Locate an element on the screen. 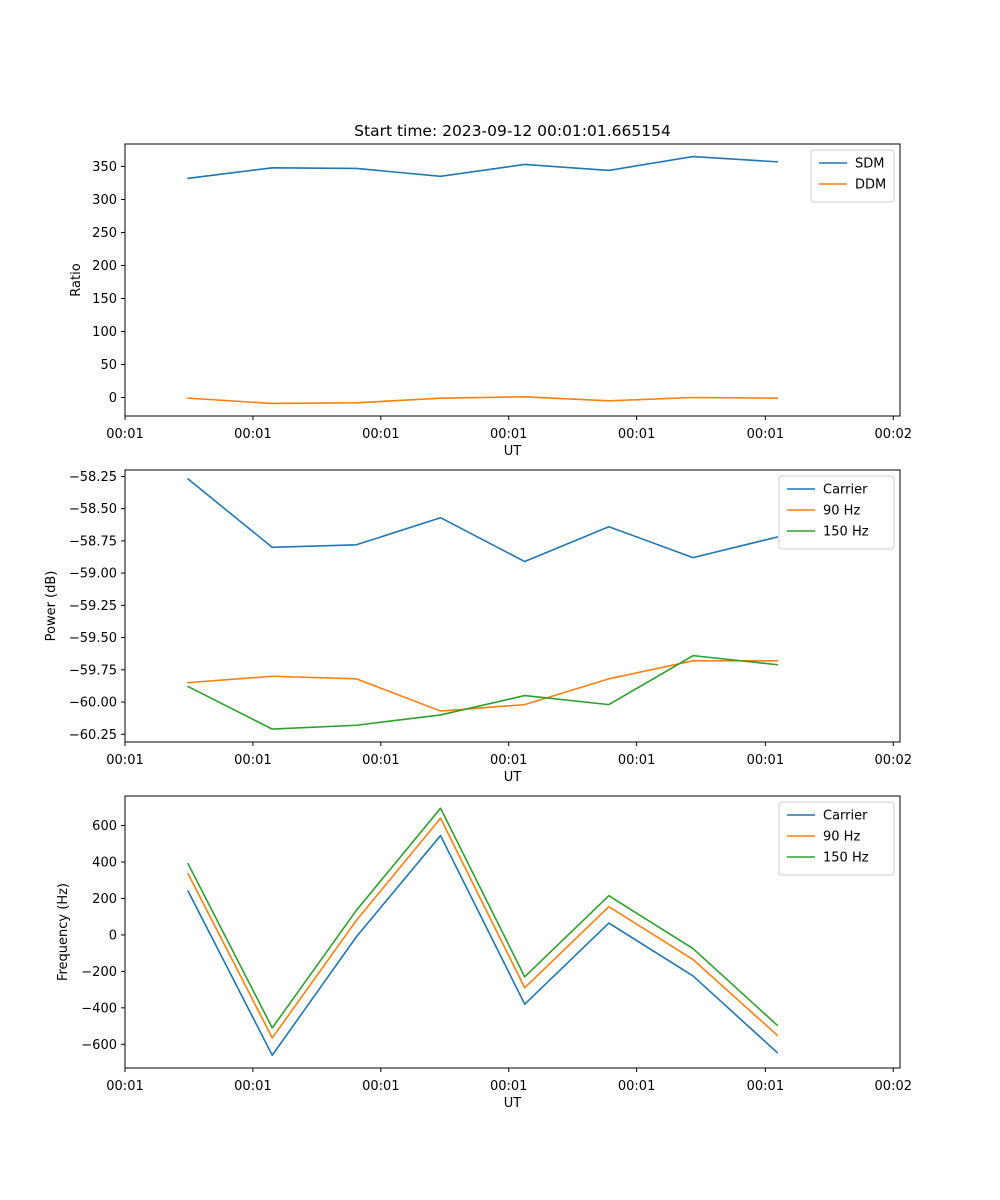 The image size is (1000, 1200). y-axis-label: Power (dB) is located at coordinates (51, 606).